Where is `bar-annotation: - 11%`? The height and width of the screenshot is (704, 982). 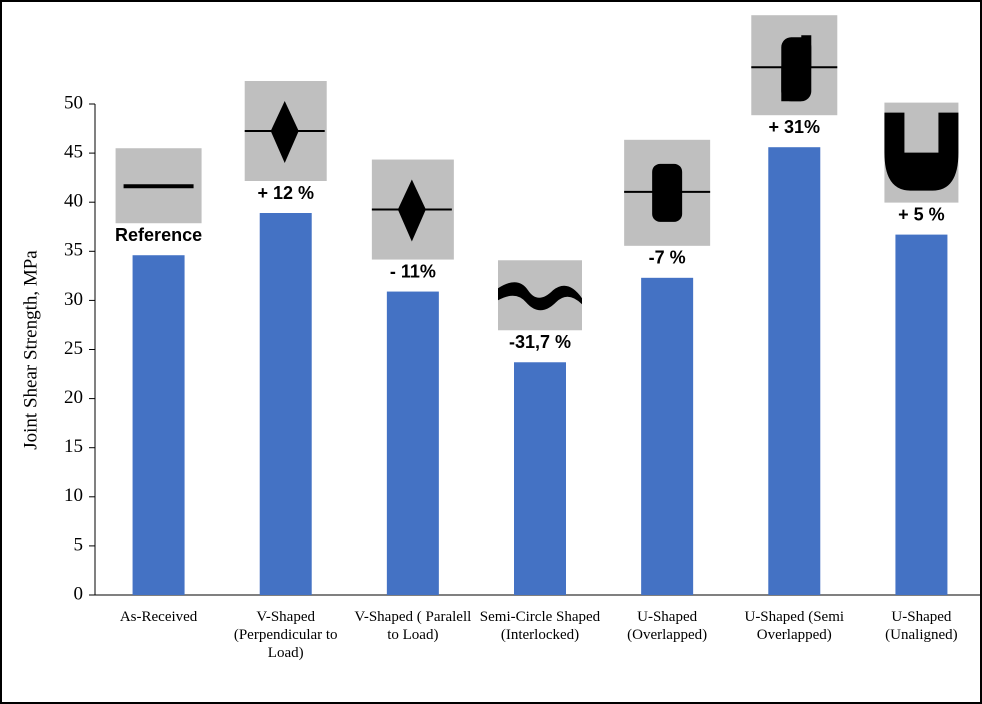
bar-annotation: - 11% is located at coordinates (413, 271).